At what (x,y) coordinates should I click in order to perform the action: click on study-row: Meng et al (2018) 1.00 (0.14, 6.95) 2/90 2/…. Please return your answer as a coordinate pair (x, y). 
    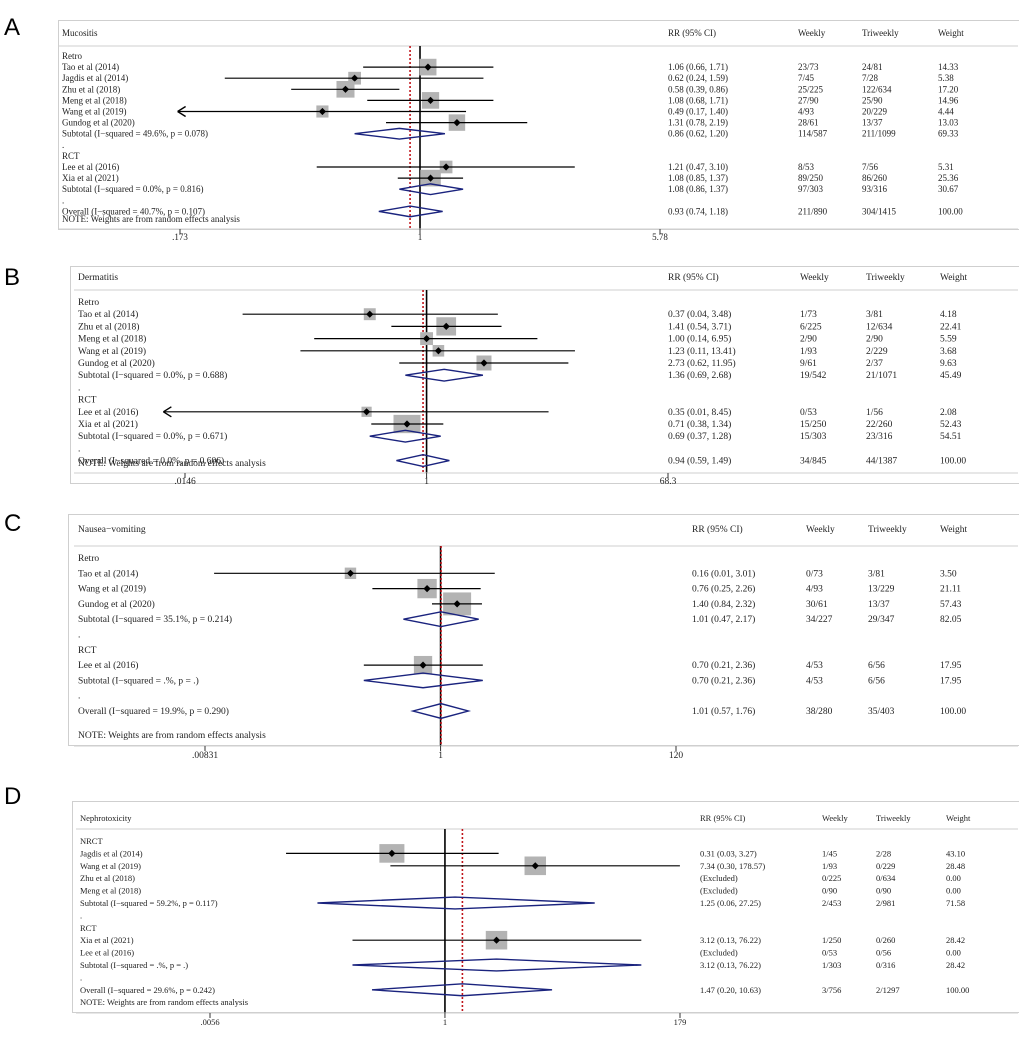
    Looking at the image, I should click on (517, 339).